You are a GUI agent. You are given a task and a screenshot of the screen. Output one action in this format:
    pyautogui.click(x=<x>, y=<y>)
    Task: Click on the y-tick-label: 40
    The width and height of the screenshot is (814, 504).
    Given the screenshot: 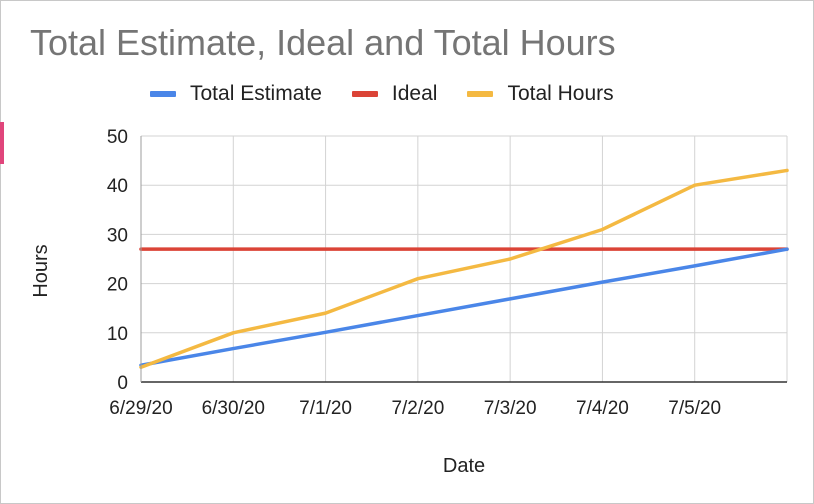 What is the action you would take?
    pyautogui.click(x=117, y=186)
    